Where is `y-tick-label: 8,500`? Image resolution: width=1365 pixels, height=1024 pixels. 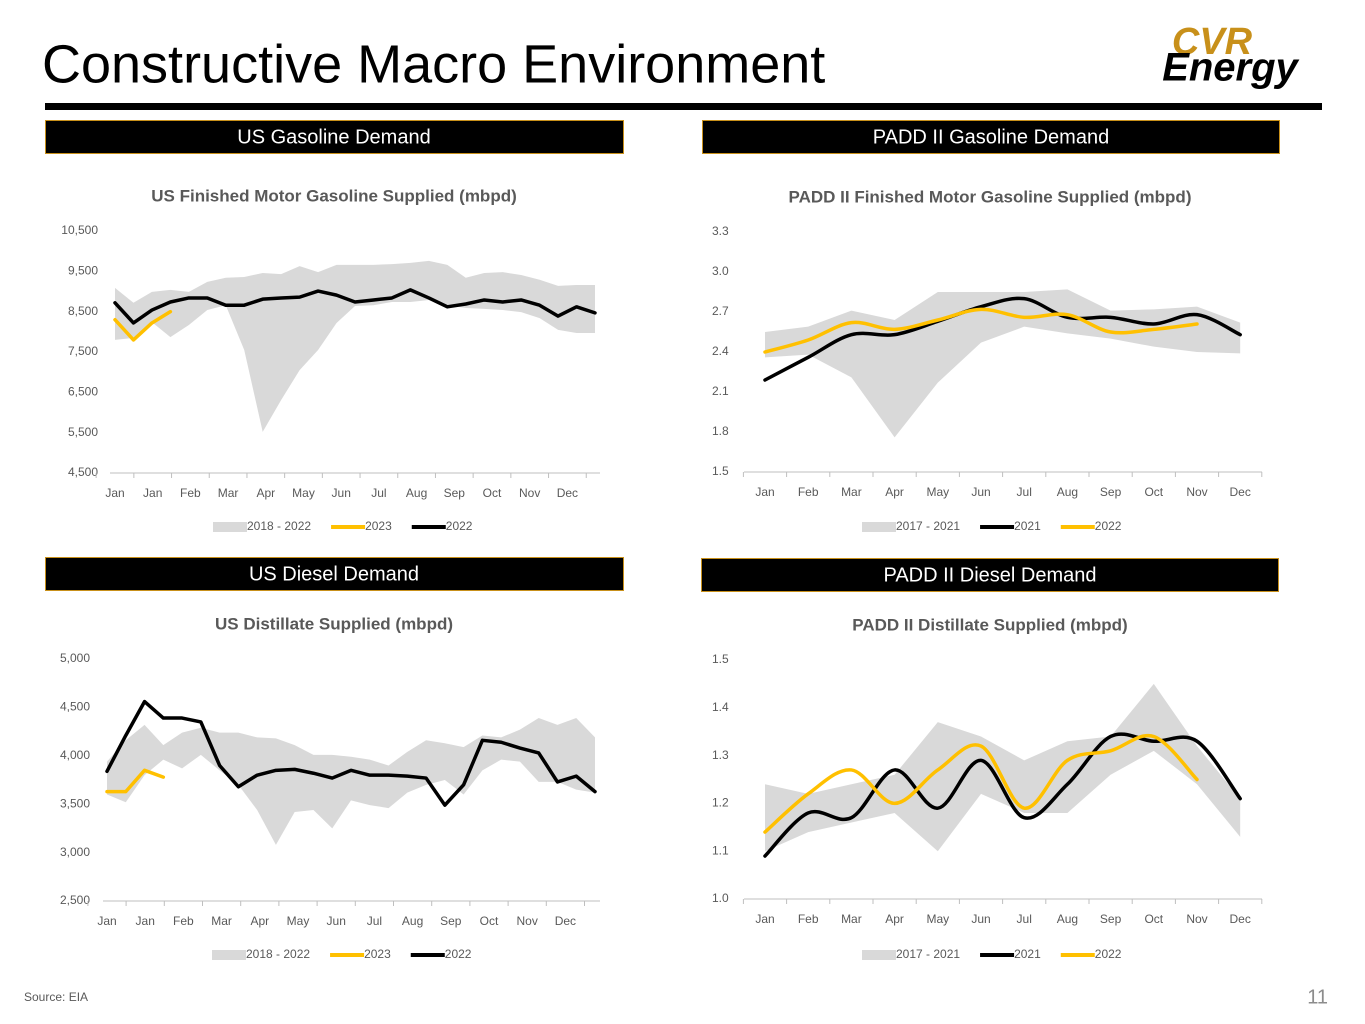 y-tick-label: 8,500 is located at coordinates (83, 311).